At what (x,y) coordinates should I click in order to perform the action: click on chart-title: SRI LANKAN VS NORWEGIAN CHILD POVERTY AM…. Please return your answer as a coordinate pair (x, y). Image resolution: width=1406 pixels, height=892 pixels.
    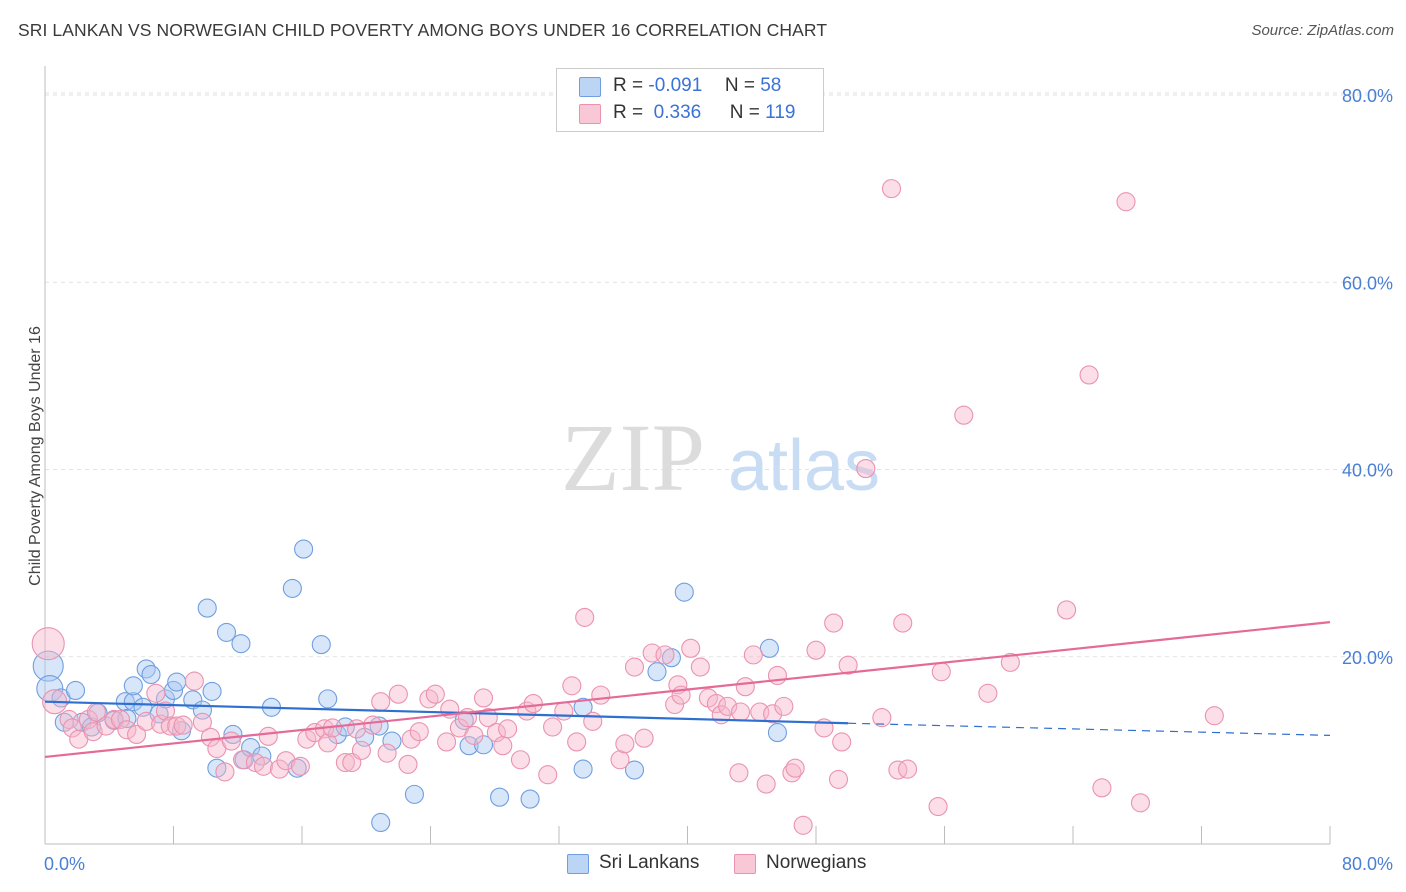
    Looking at the image, I should click on (423, 30).